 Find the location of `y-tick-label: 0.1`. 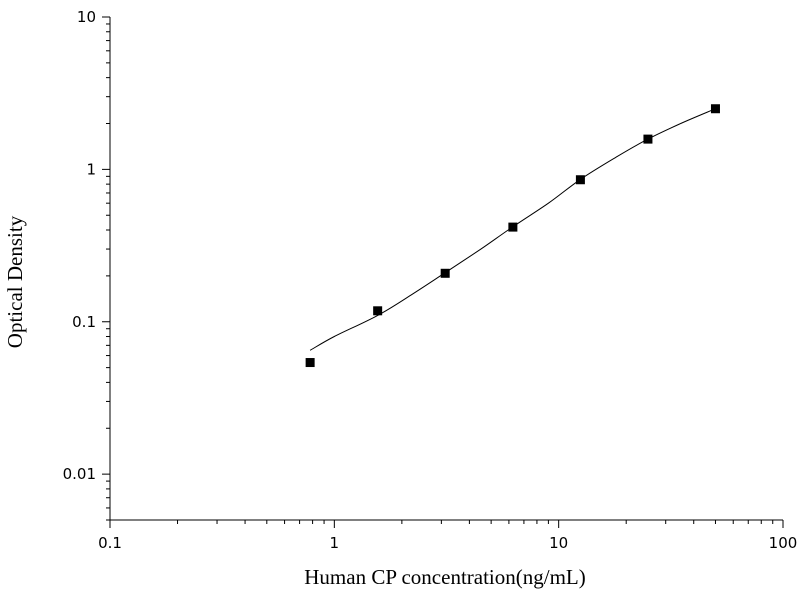

y-tick-label: 0.1 is located at coordinates (84, 322).